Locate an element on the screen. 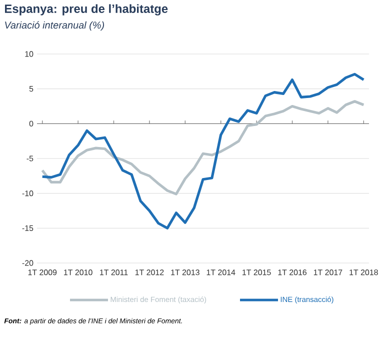 This screenshot has width=385, height=338. chart-title: Espanya: preu de l’habitatge is located at coordinates (86, 10).